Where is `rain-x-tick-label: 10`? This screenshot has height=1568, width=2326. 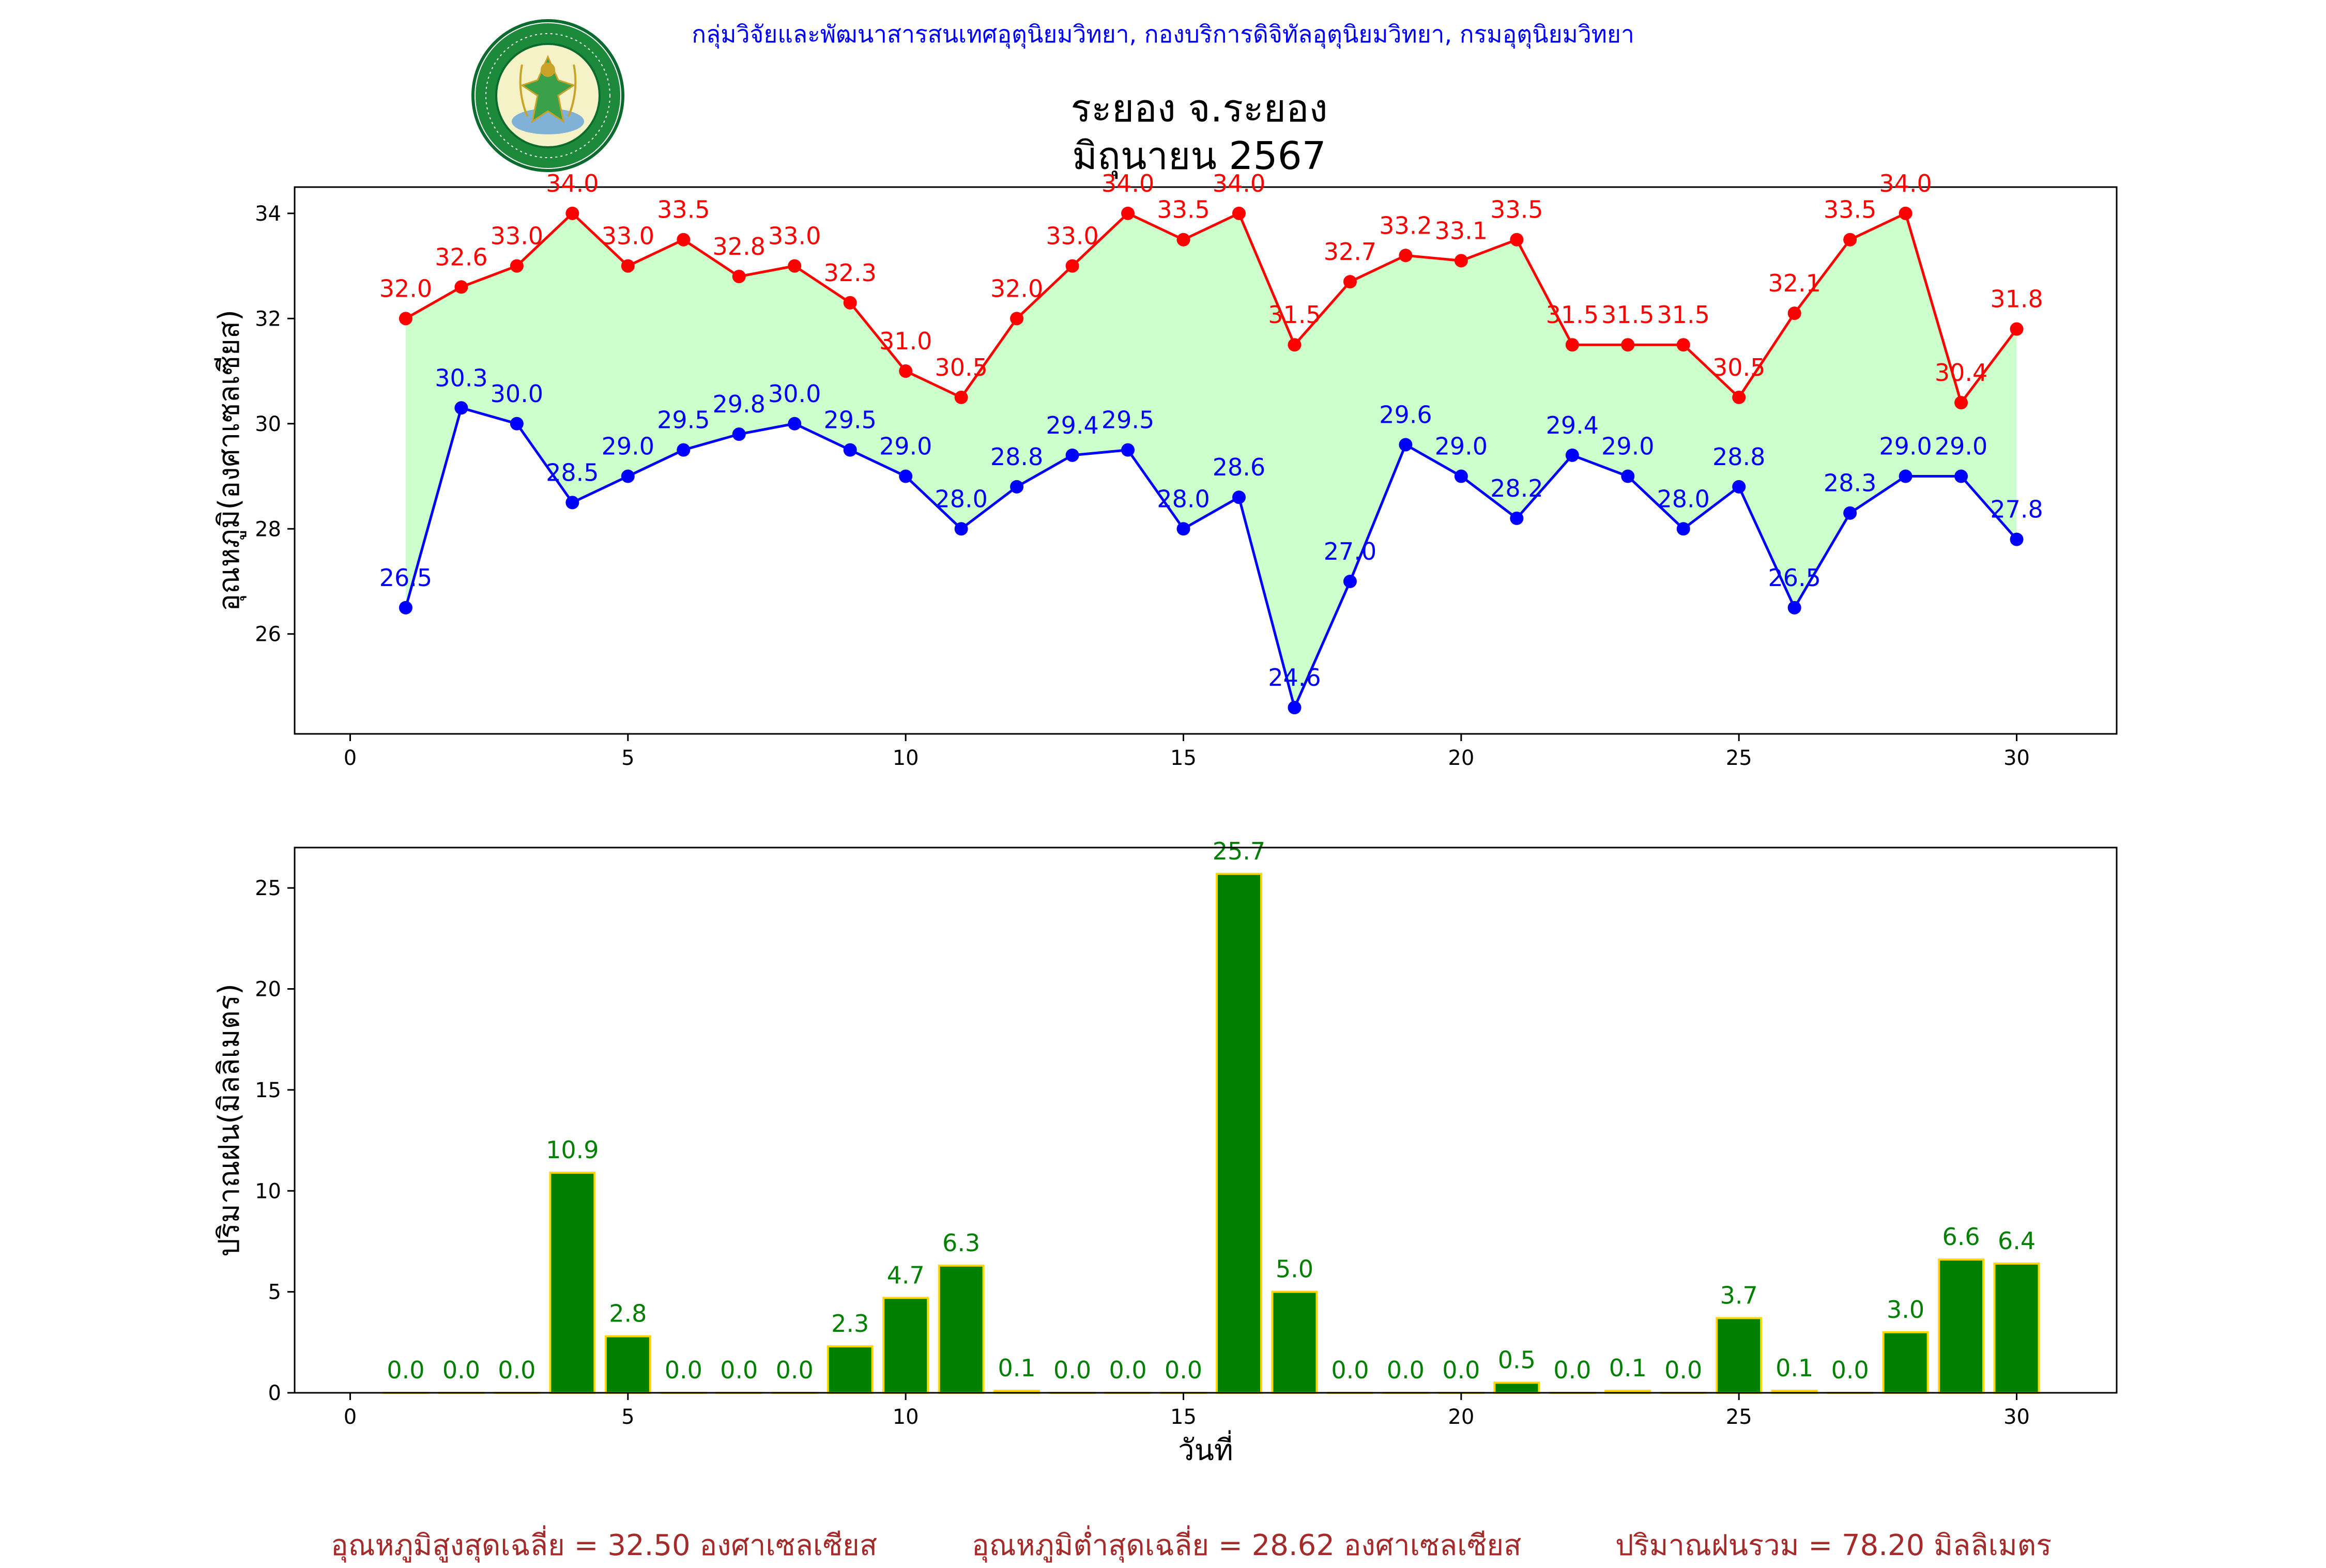
rain-x-tick-label: 10 is located at coordinates (906, 1417).